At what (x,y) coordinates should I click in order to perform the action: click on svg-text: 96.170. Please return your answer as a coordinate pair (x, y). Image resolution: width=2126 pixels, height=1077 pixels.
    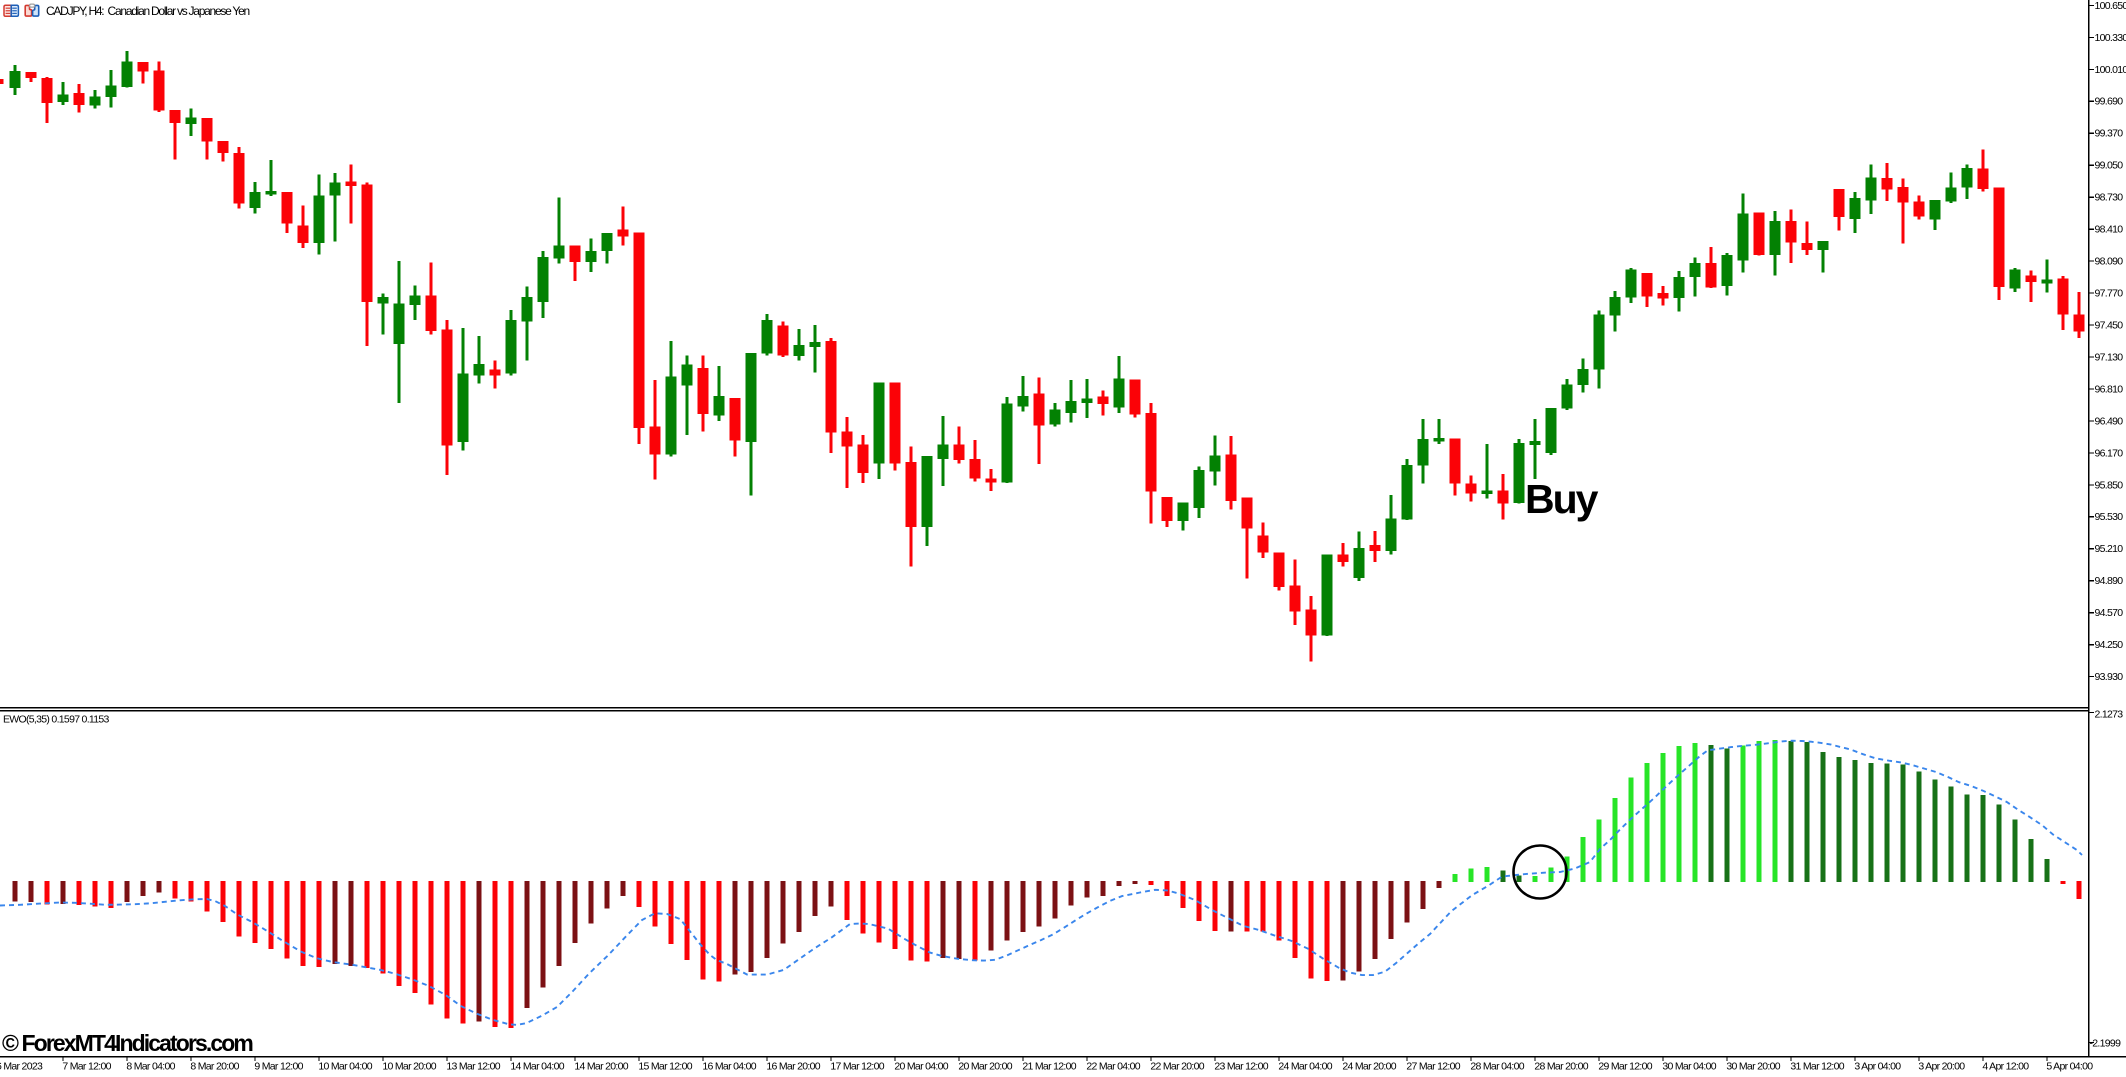
    Looking at the image, I should click on (2109, 453).